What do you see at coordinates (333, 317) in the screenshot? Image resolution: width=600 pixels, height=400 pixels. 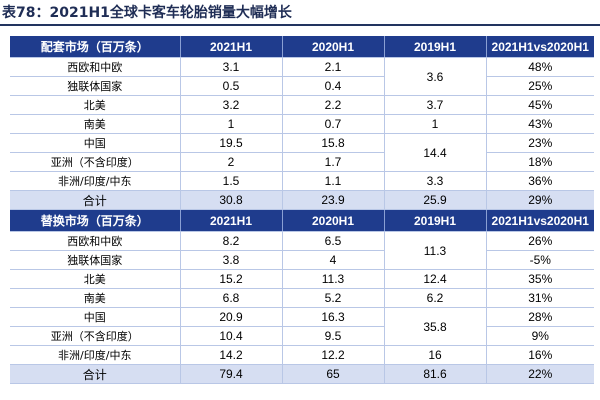 I see `value-cell: 16.3` at bounding box center [333, 317].